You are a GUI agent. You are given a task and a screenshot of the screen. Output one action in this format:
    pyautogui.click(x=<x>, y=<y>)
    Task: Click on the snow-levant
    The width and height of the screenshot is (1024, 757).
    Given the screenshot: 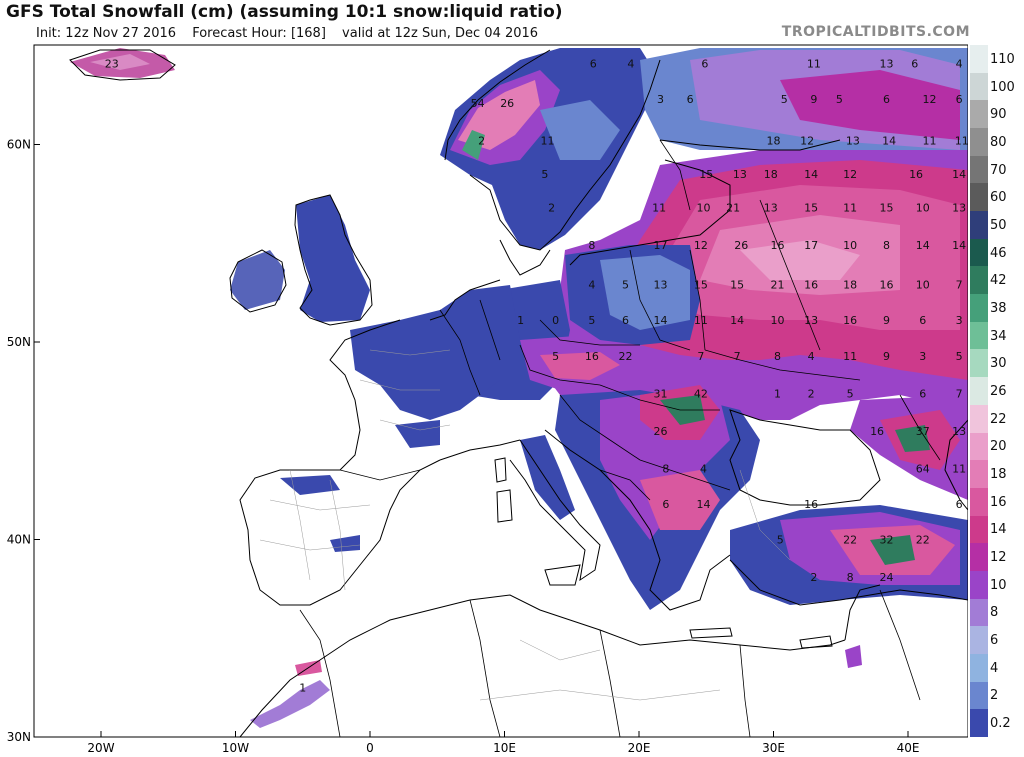 What is the action you would take?
    pyautogui.click(x=853, y=656)
    